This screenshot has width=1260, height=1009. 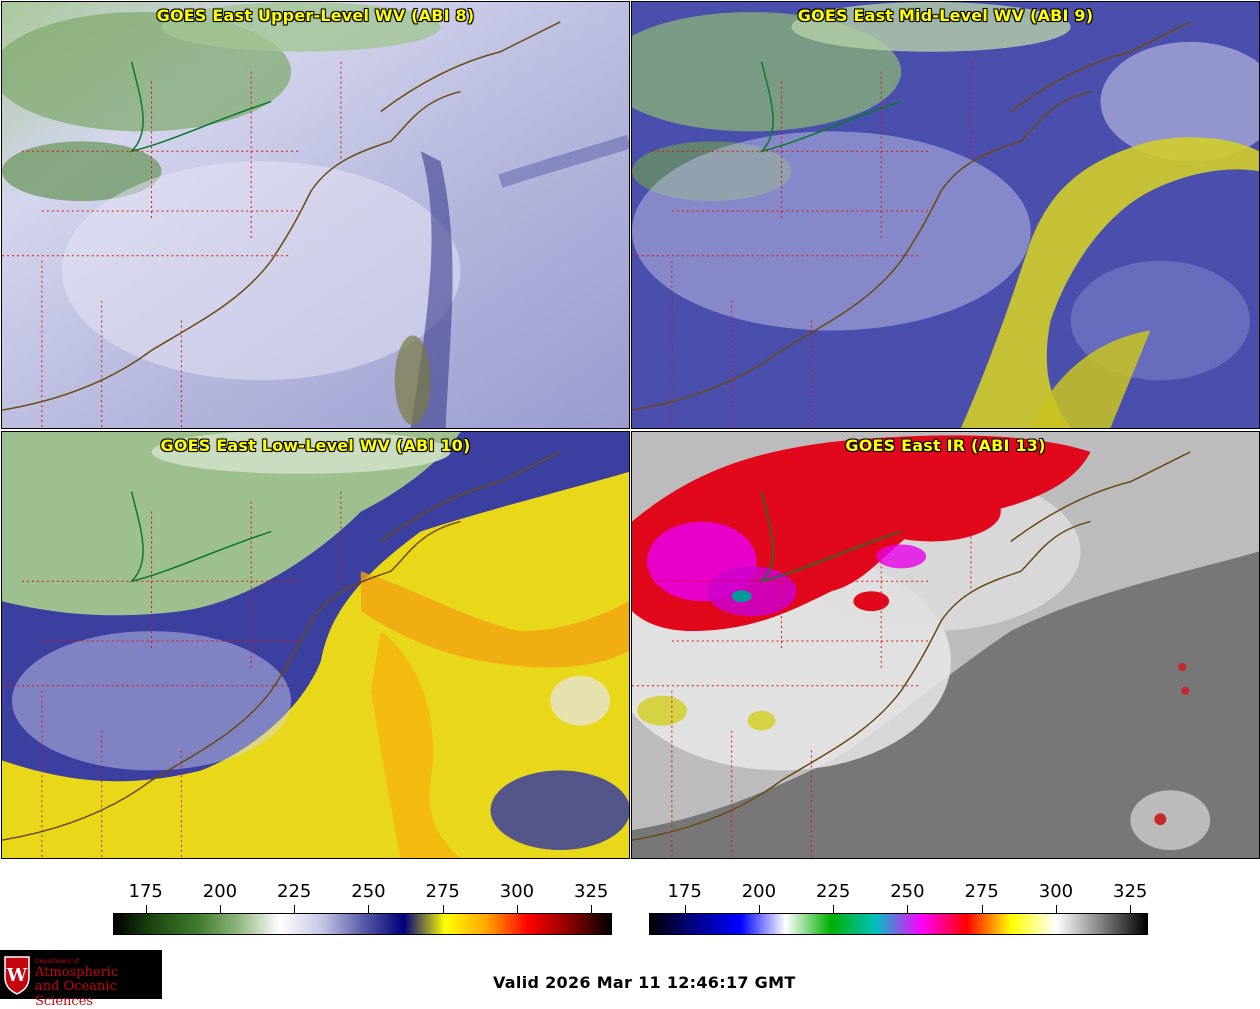 I want to click on ir-tick-label: 250, so click(x=907, y=891).